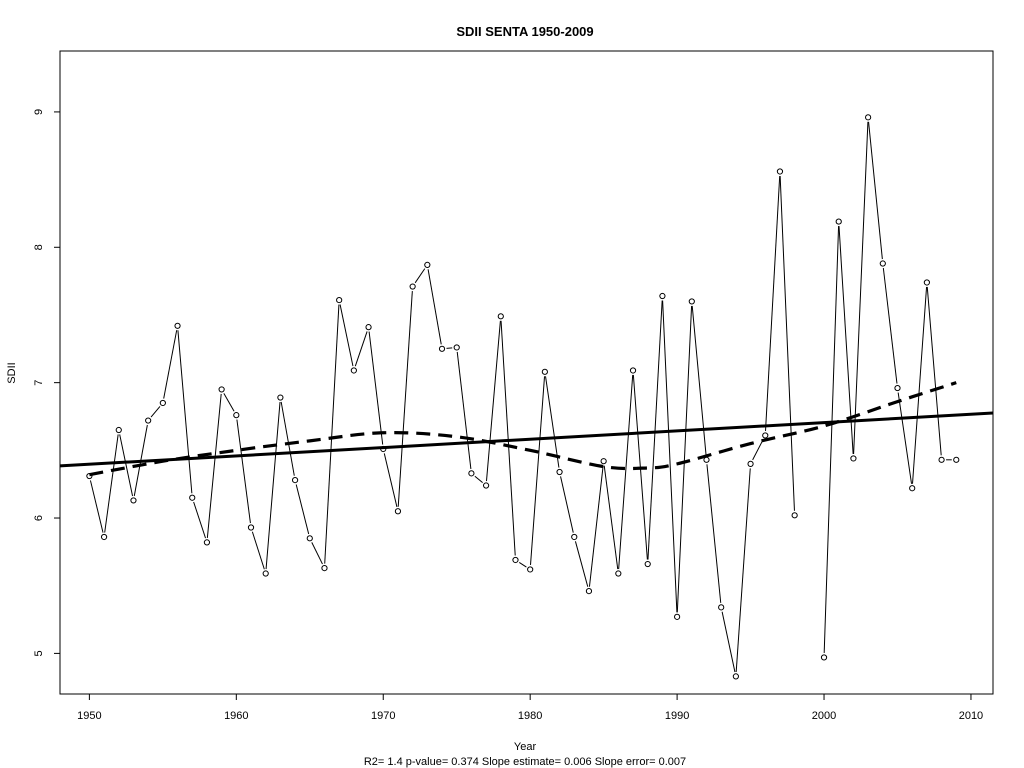 The width and height of the screenshot is (1024, 768). What do you see at coordinates (524, 31) in the screenshot?
I see `chart-title: SDII SENTA 1950-2009` at bounding box center [524, 31].